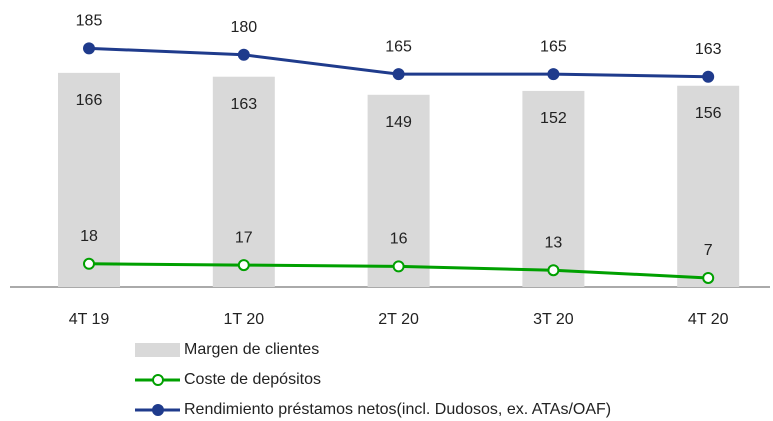 This screenshot has width=773, height=421. What do you see at coordinates (708, 250) in the screenshot?
I see `data-label: 7` at bounding box center [708, 250].